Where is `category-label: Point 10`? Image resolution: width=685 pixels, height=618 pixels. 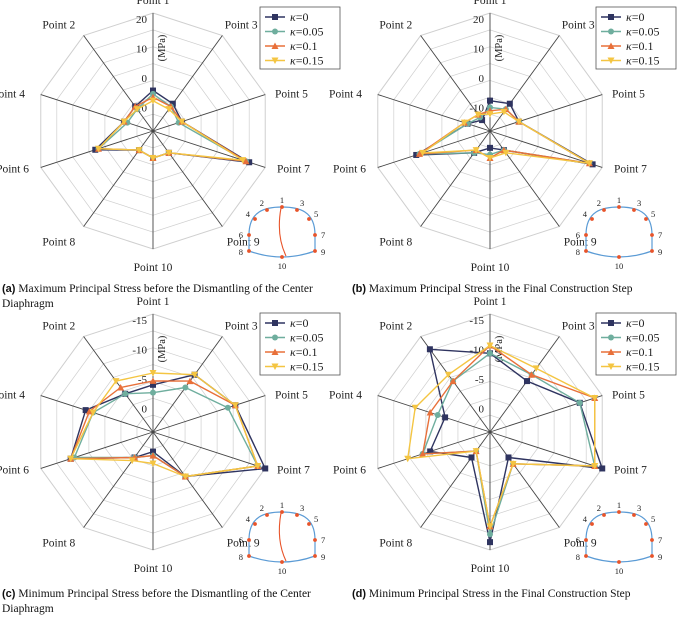 category-label: Point 10 is located at coordinates (490, 569).